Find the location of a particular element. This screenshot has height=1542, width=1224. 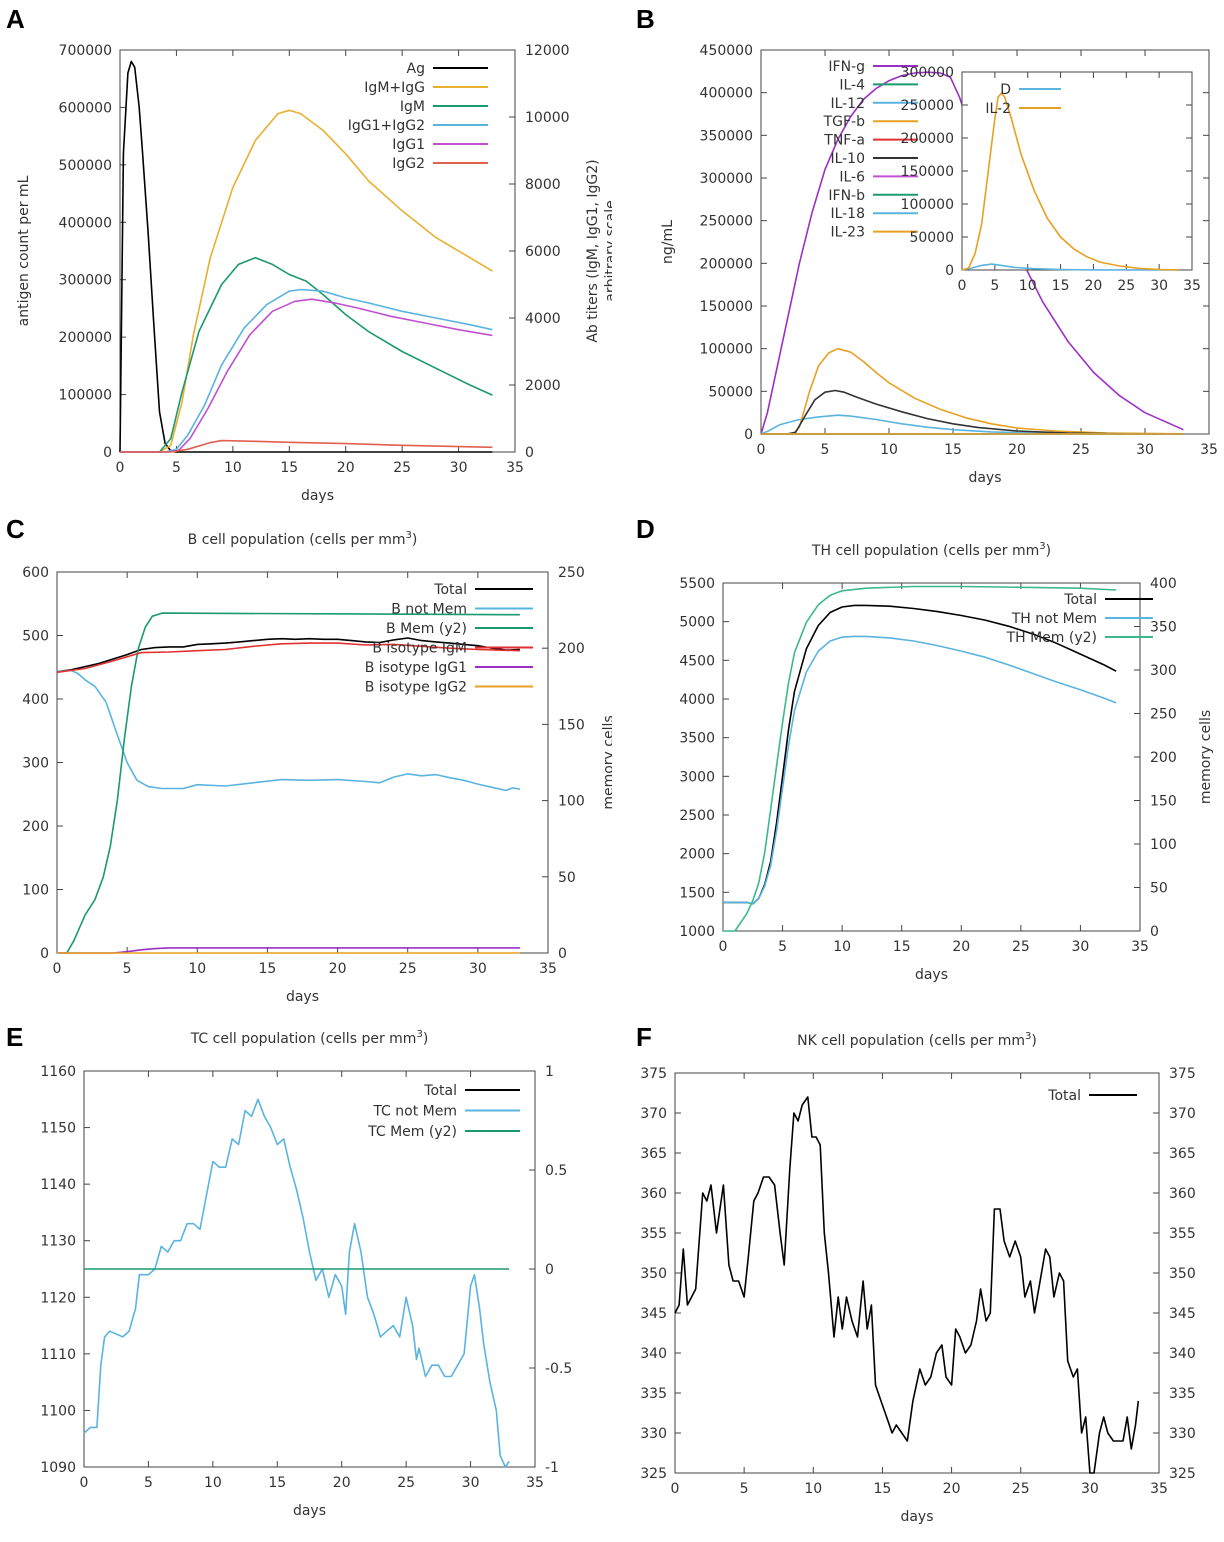

chart-e-xtick-label: 0 is located at coordinates (84, 1483).